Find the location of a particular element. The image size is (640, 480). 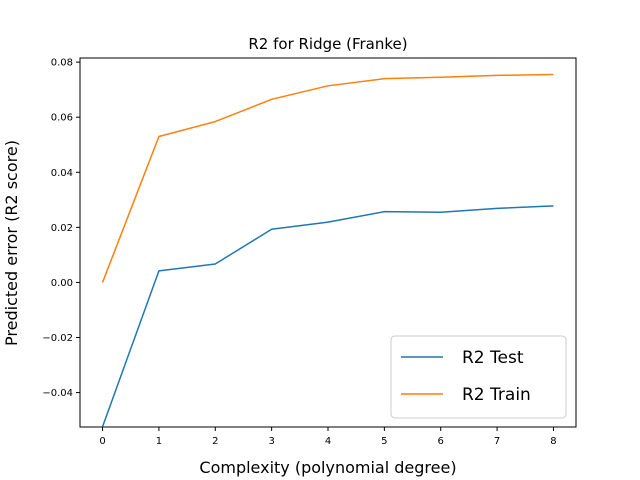

y-tick-label: 0.06 is located at coordinates (62, 118).